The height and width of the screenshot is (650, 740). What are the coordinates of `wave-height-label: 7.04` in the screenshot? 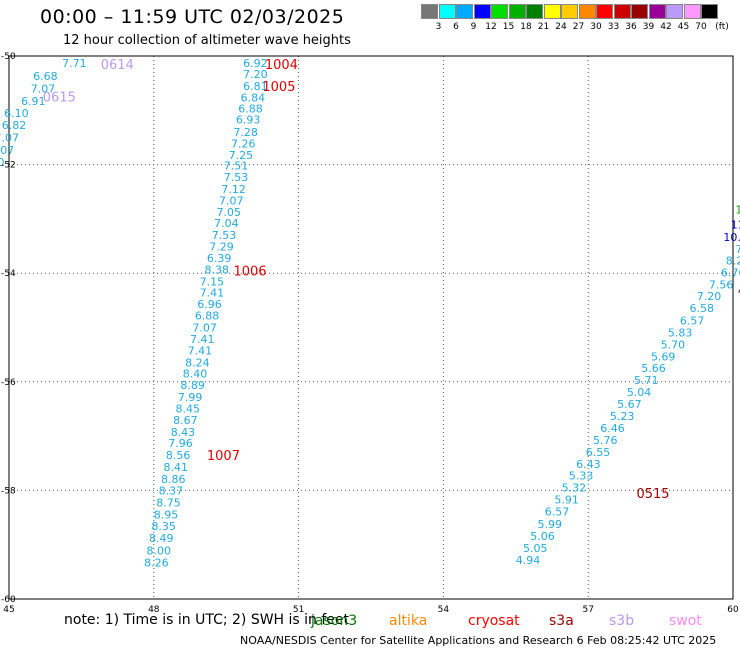 It's located at (226, 223).